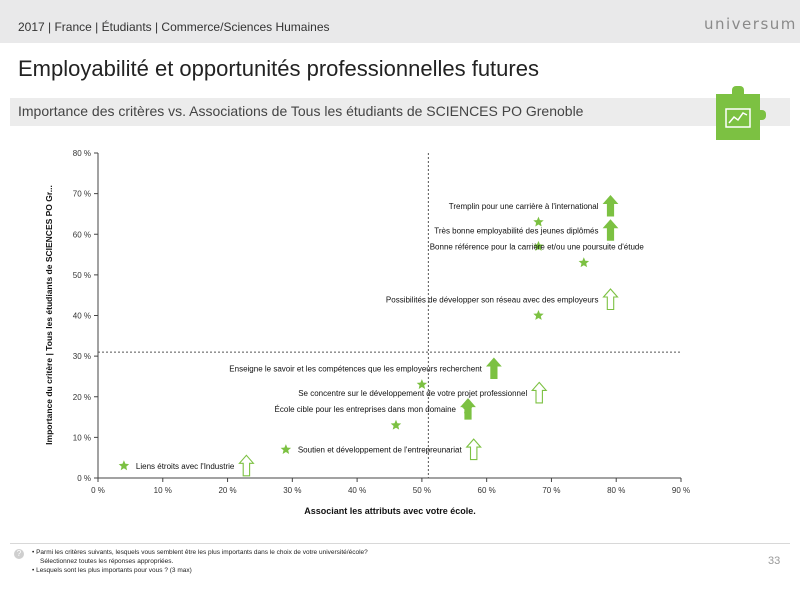 The image size is (800, 600). What do you see at coordinates (98, 490) in the screenshot?
I see `x-tick-label: 0 %` at bounding box center [98, 490].